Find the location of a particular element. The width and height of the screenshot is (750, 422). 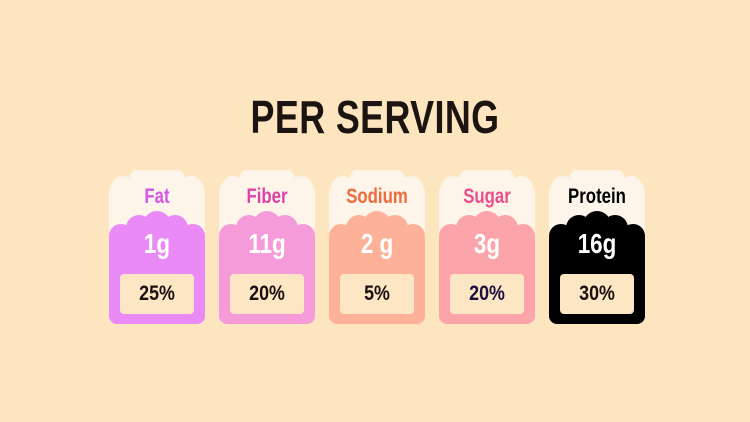

nutrient-amount: 1g is located at coordinates (157, 243).